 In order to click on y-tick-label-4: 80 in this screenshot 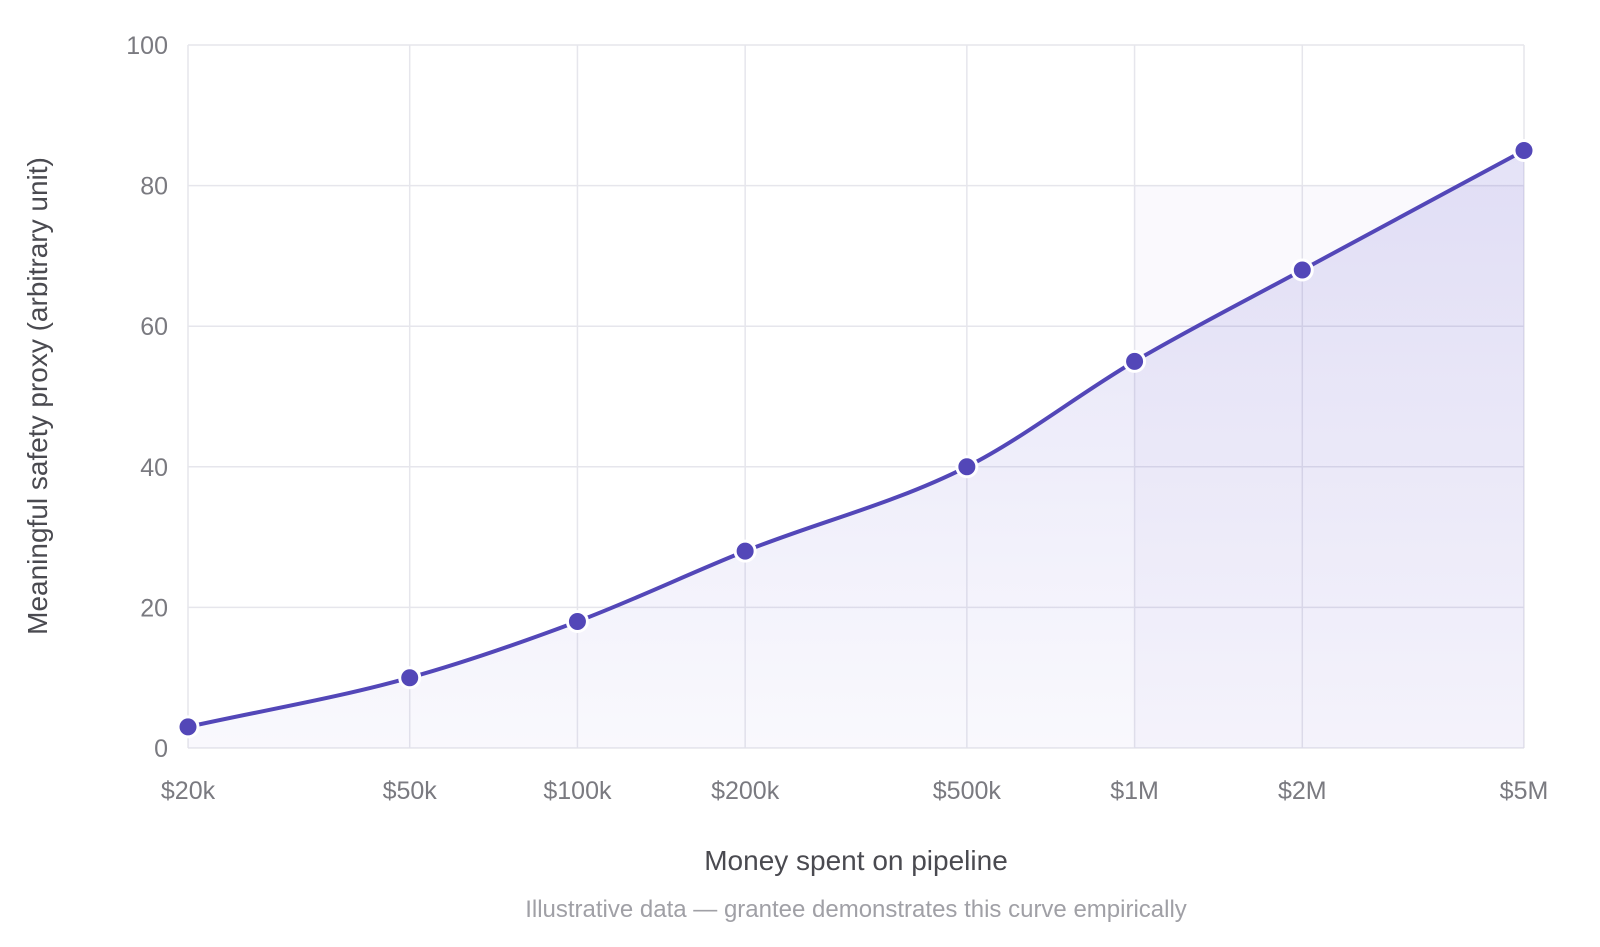, I will do `click(154, 187)`.